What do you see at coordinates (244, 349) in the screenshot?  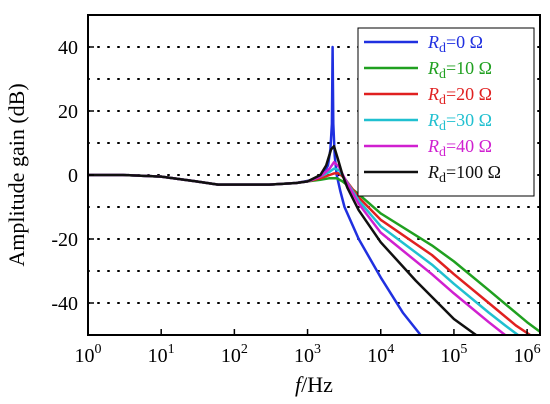 I see `x-tick-exponent: 2` at bounding box center [244, 349].